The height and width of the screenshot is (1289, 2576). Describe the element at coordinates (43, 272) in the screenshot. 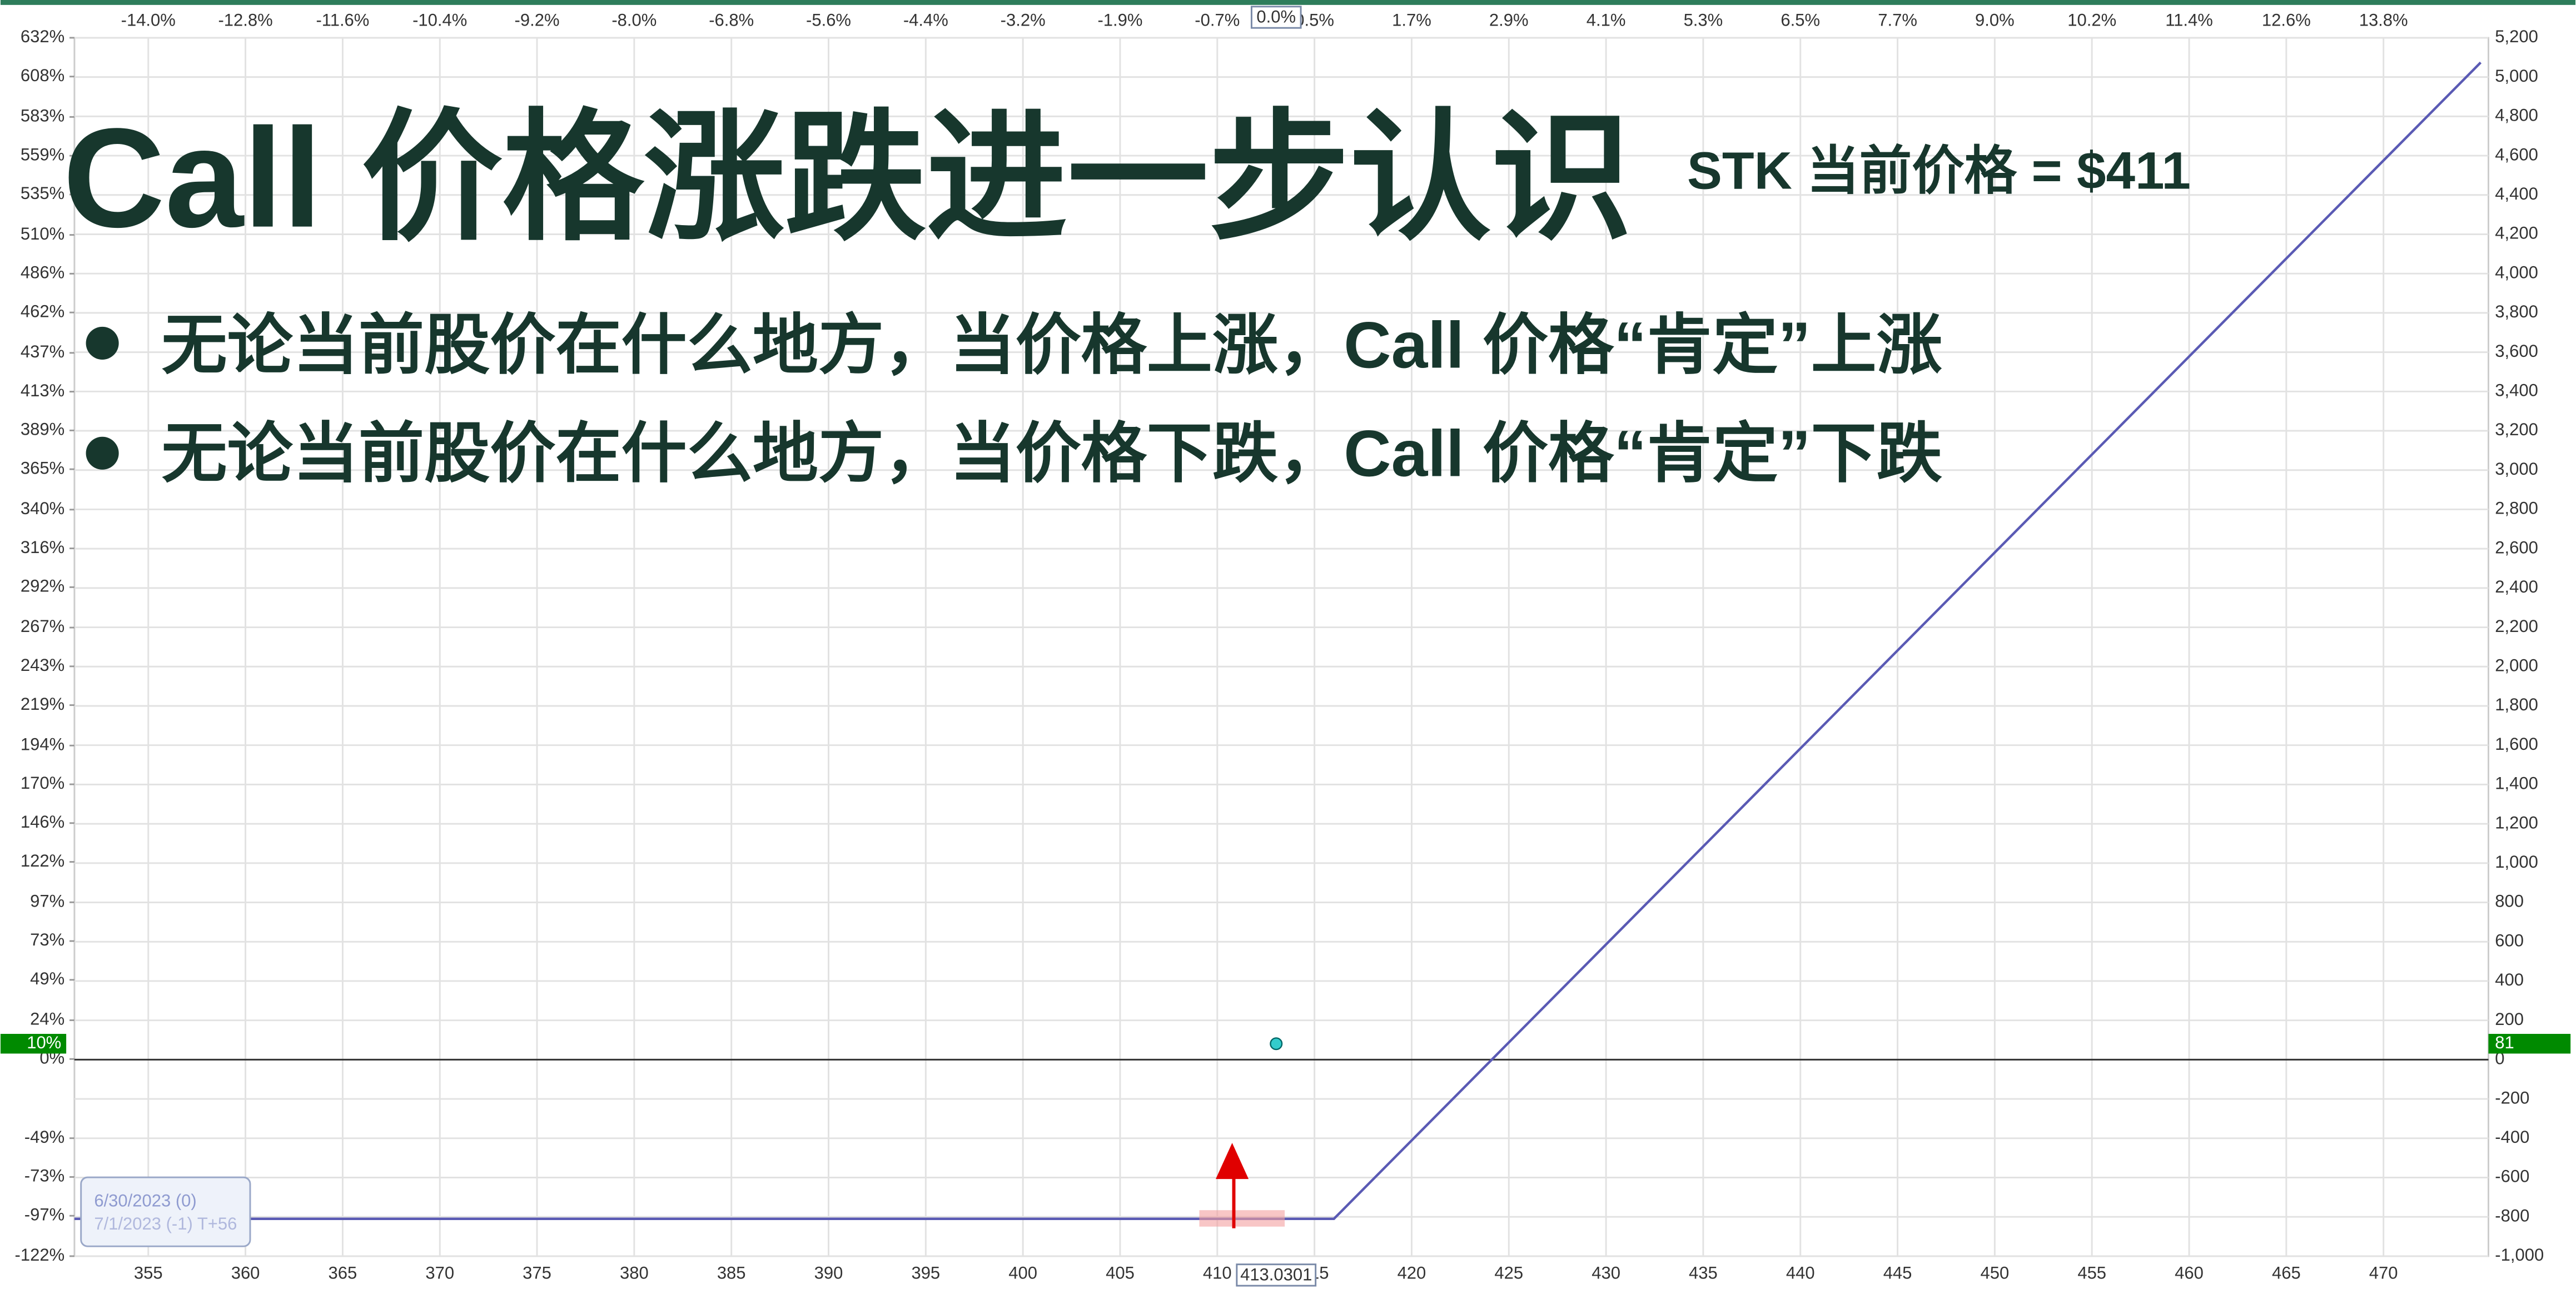

I see `y-tick-label: 486%` at that location.